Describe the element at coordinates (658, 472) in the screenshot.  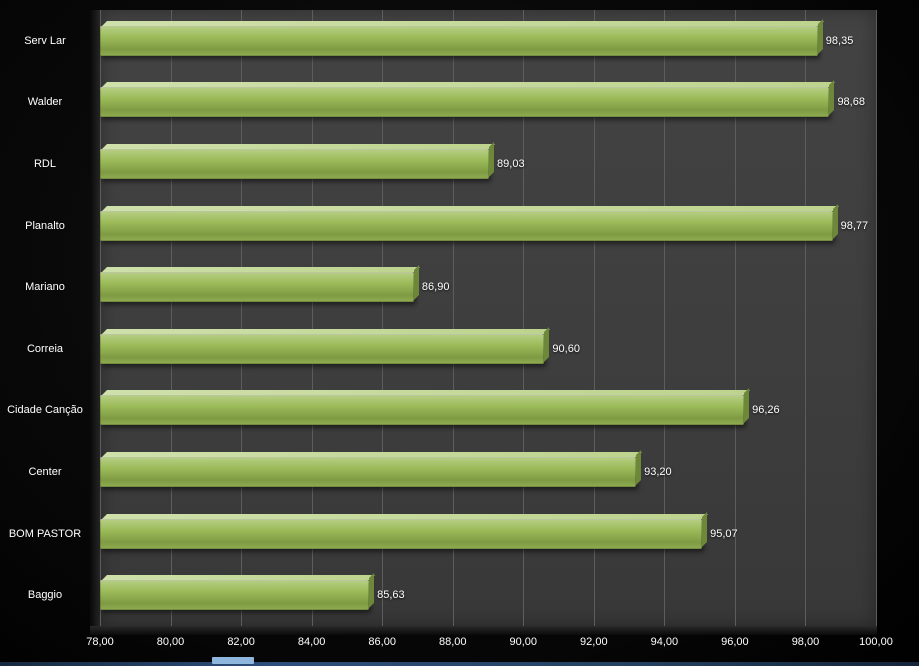
I see `bar-value-label: 93,20` at that location.